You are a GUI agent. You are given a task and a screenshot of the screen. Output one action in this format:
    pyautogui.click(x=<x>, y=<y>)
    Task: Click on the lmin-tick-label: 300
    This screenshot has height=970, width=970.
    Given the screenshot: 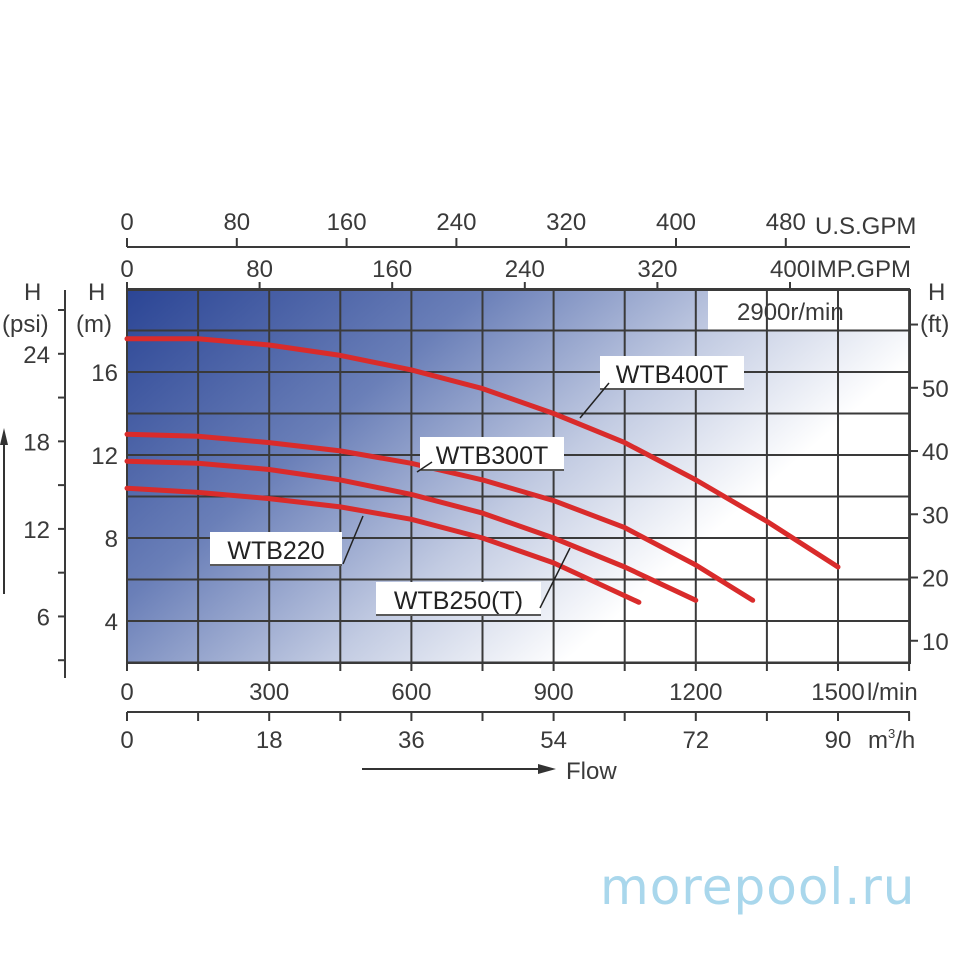 What is the action you would take?
    pyautogui.click(x=269, y=692)
    